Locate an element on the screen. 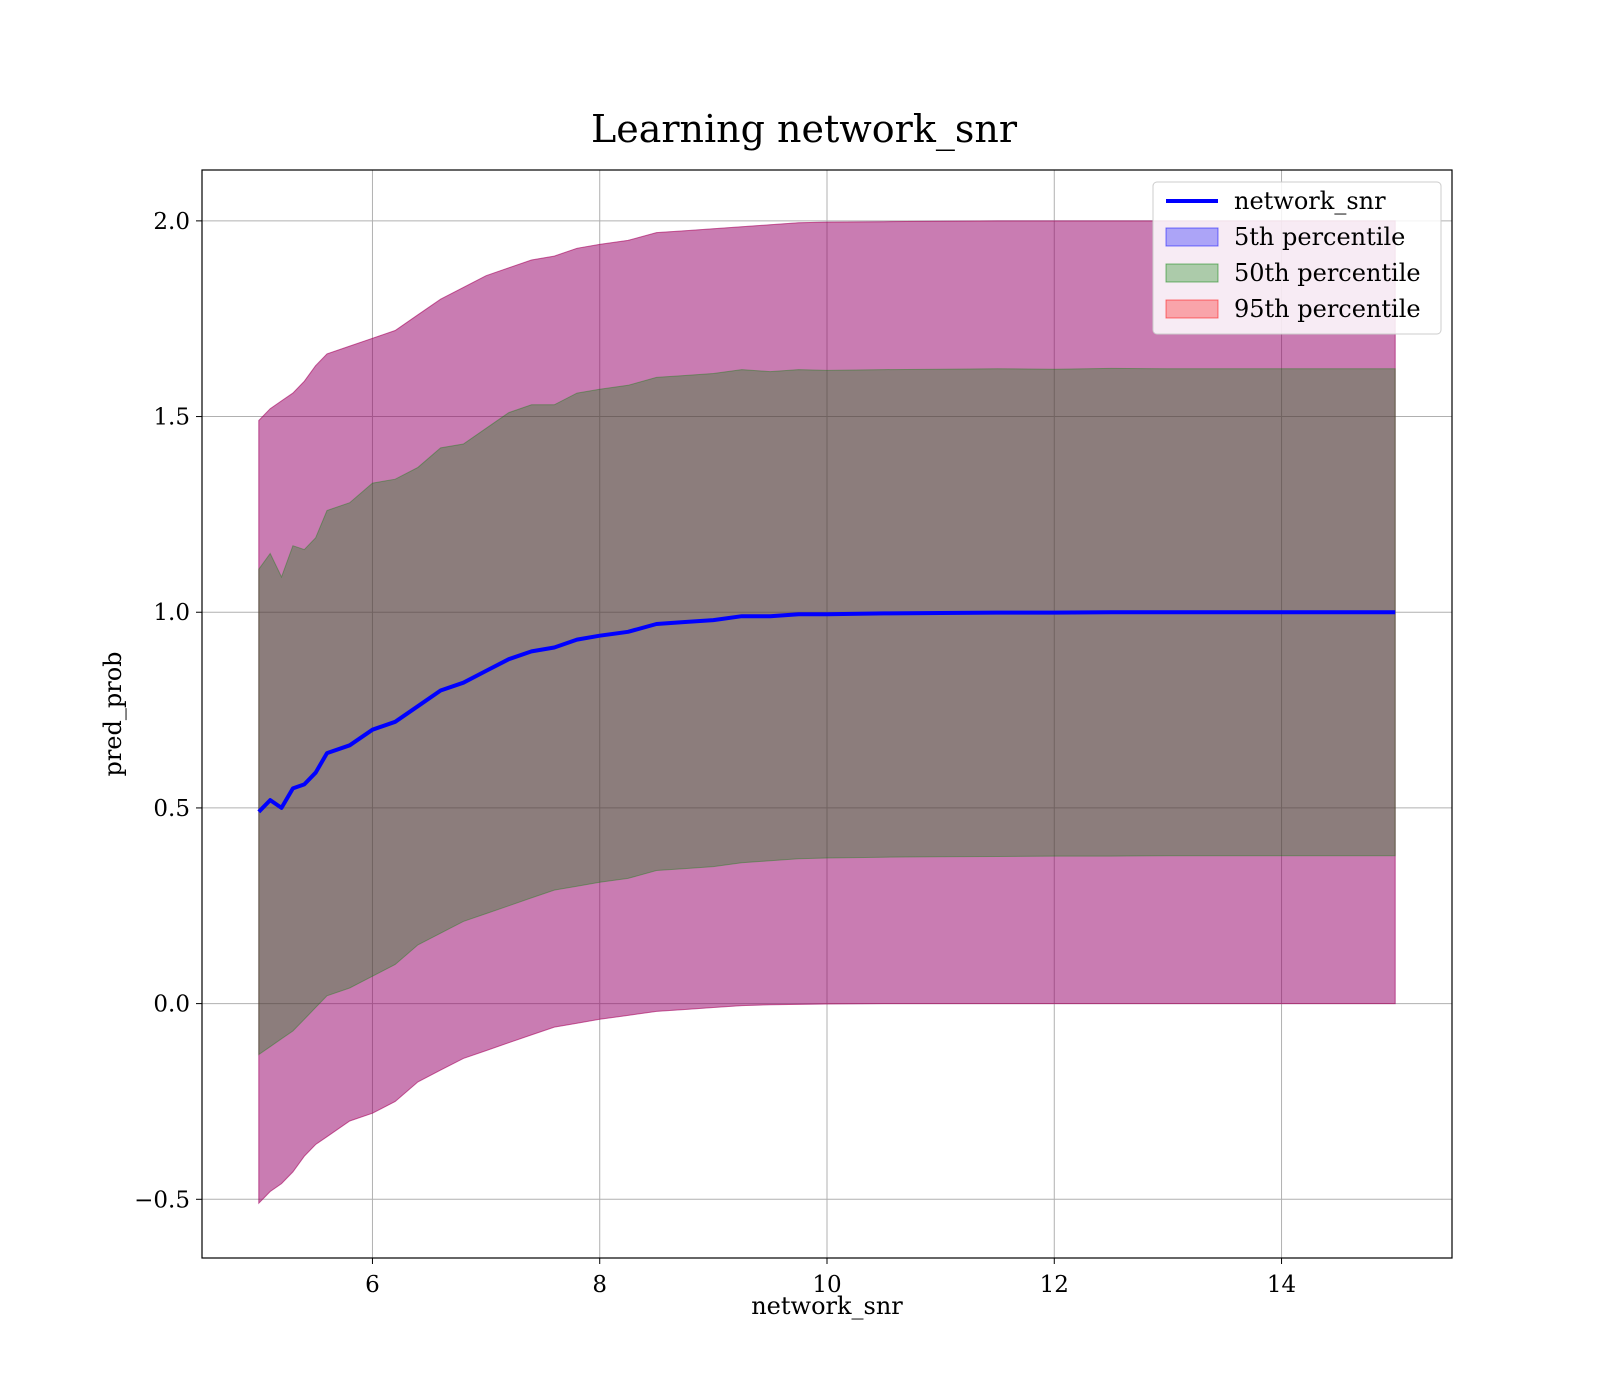 The width and height of the screenshot is (1600, 1400). y-axis-label: pred_prob is located at coordinates (113, 713).